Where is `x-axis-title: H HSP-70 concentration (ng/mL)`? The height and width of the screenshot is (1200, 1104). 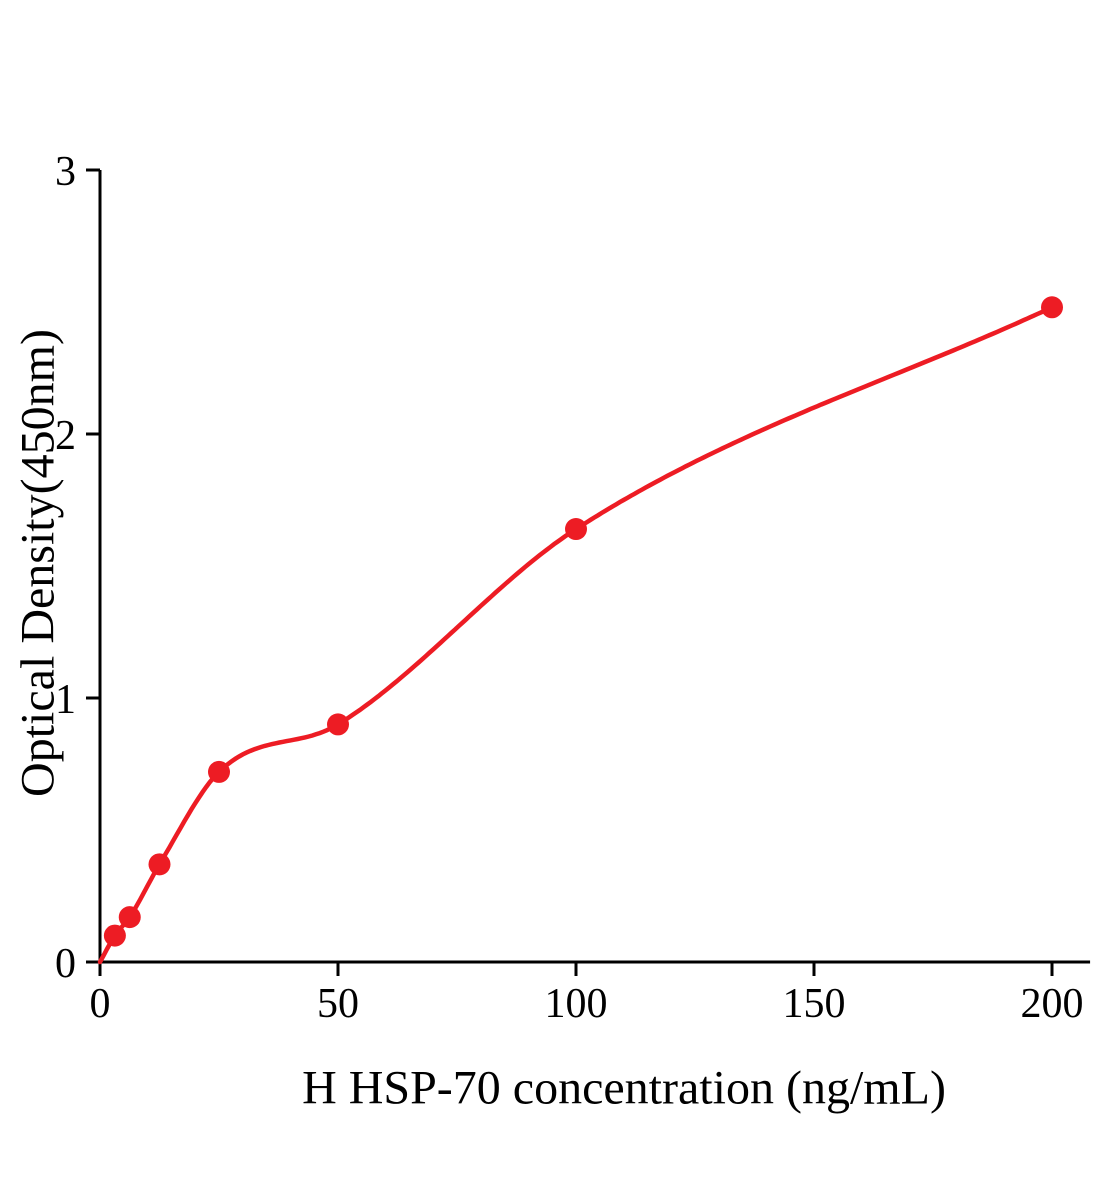 x-axis-title: H HSP-70 concentration (ng/mL) is located at coordinates (624, 1088).